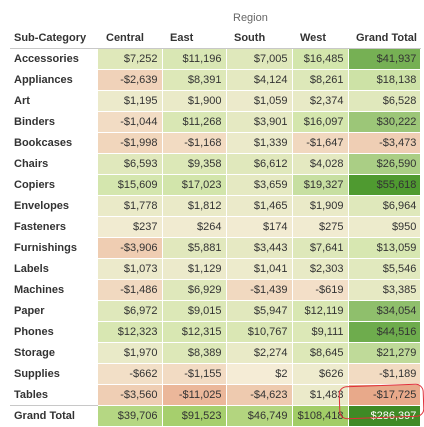  I want to click on cell-west: $1,909, so click(320, 206).